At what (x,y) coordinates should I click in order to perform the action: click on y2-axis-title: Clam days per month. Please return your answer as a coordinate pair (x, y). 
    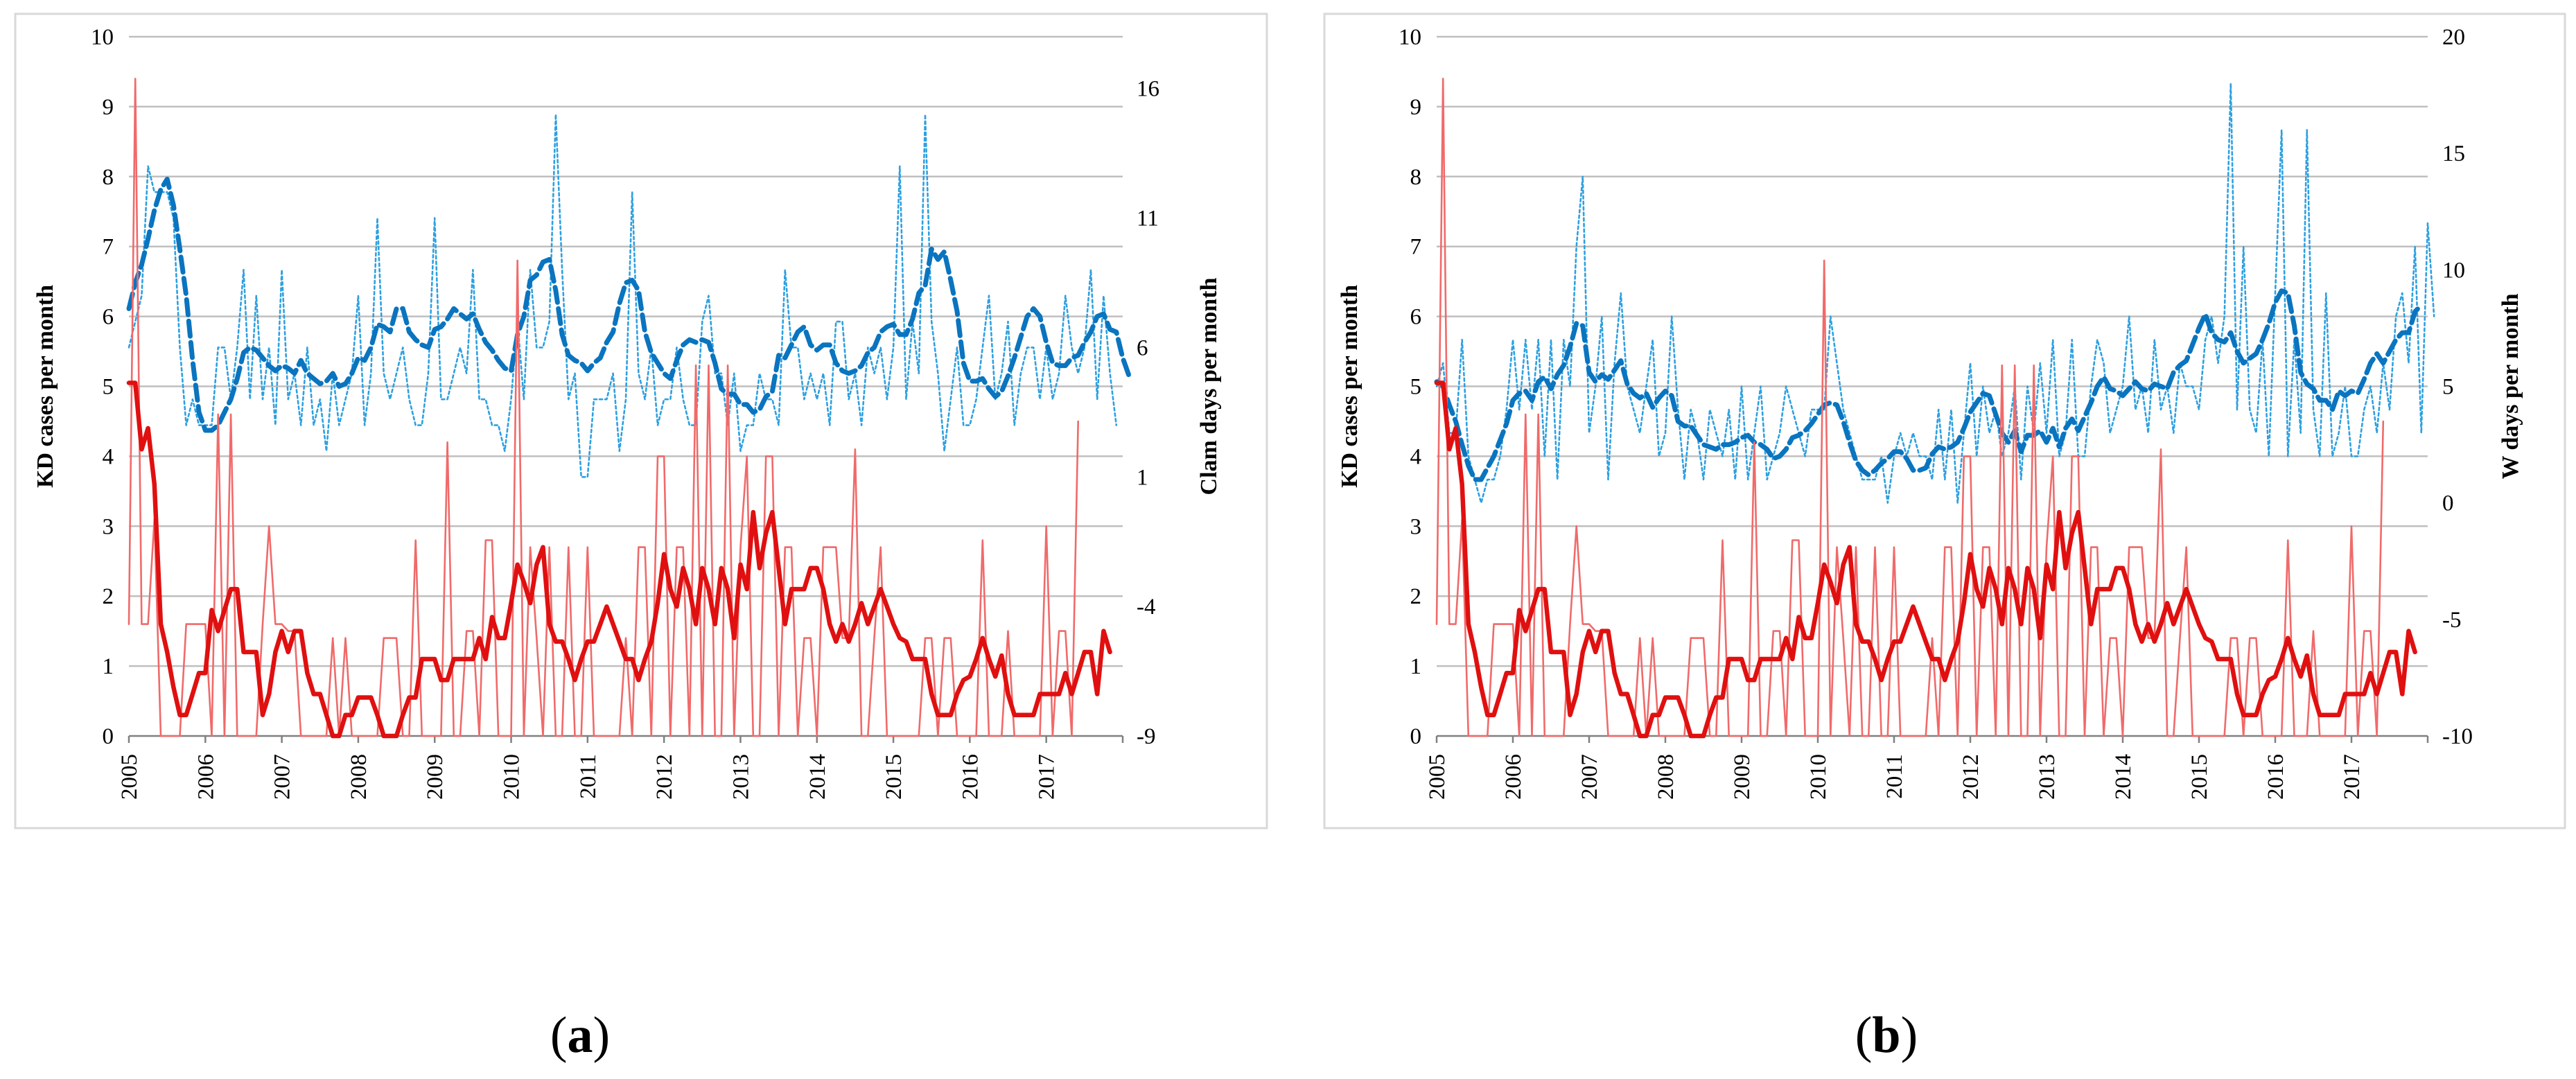
    Looking at the image, I should click on (1209, 386).